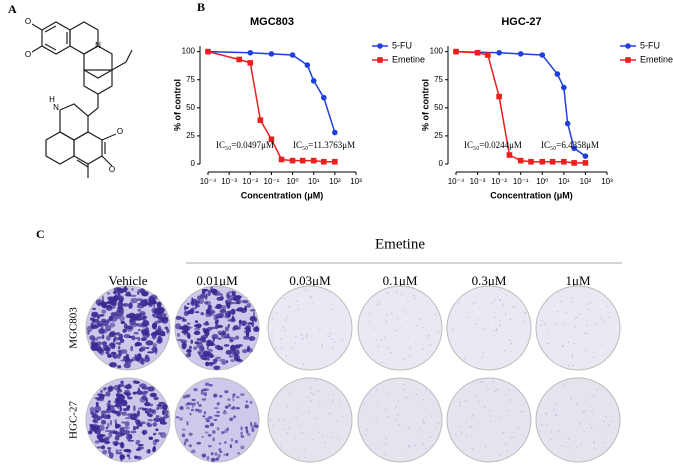  I want to click on series-line, so click(271, 91).